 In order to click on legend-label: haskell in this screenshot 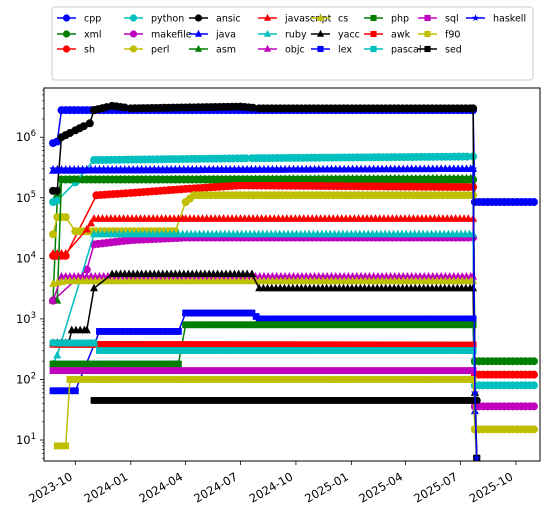, I will do `click(509, 19)`.